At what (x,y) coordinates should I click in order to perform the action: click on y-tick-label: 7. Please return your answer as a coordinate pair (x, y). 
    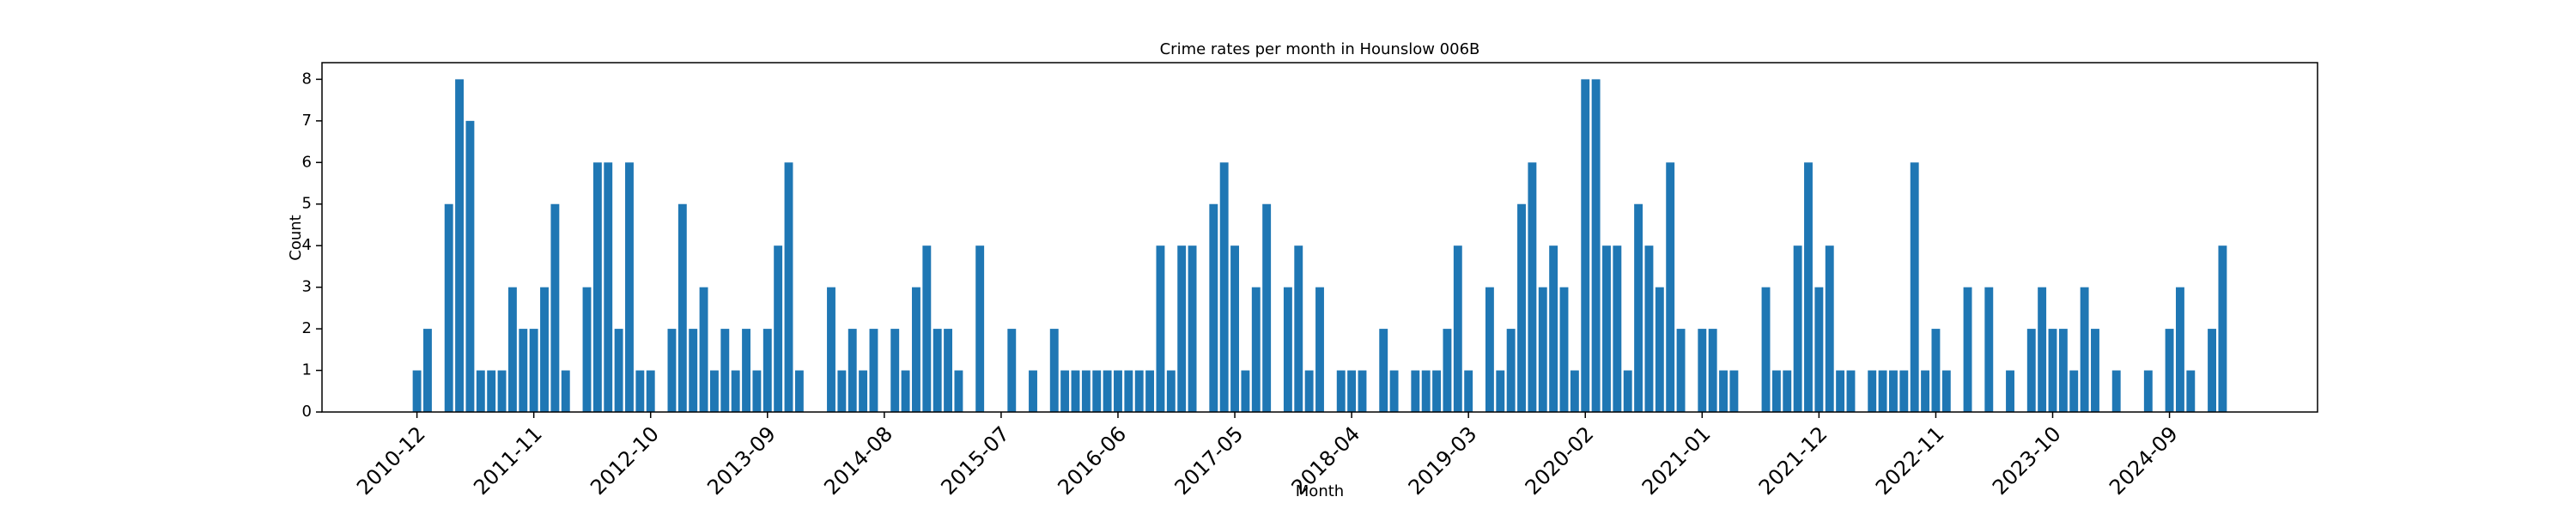
    Looking at the image, I should click on (307, 121).